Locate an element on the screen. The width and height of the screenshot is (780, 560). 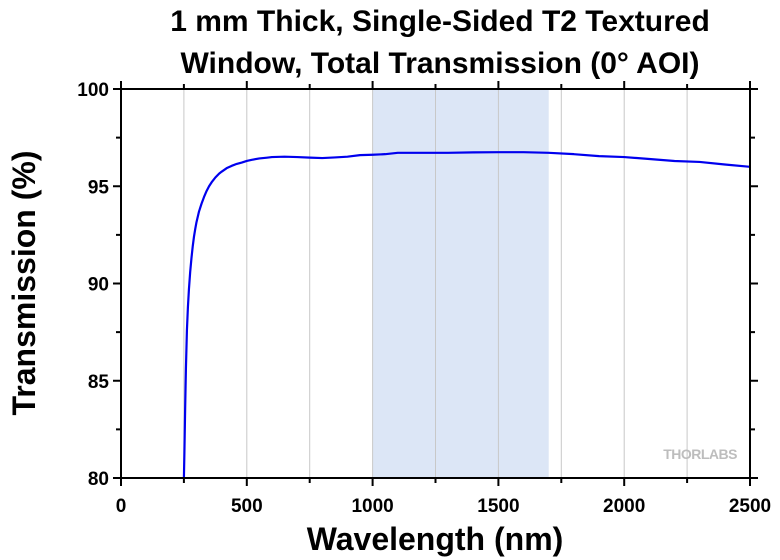
chart-title-line-2: Window, Total Transmission (0° AOI) is located at coordinates (440, 63).